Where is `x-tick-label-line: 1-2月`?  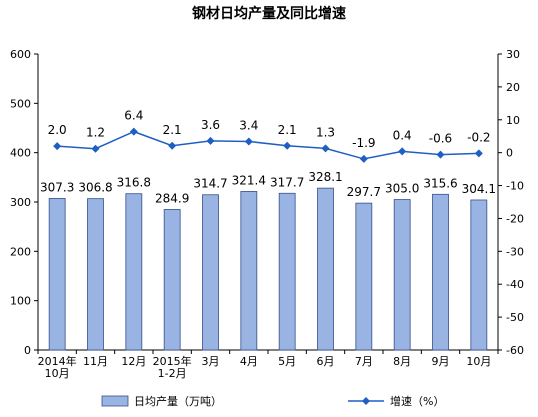
x-tick-label-line: 1-2月 is located at coordinates (172, 373).